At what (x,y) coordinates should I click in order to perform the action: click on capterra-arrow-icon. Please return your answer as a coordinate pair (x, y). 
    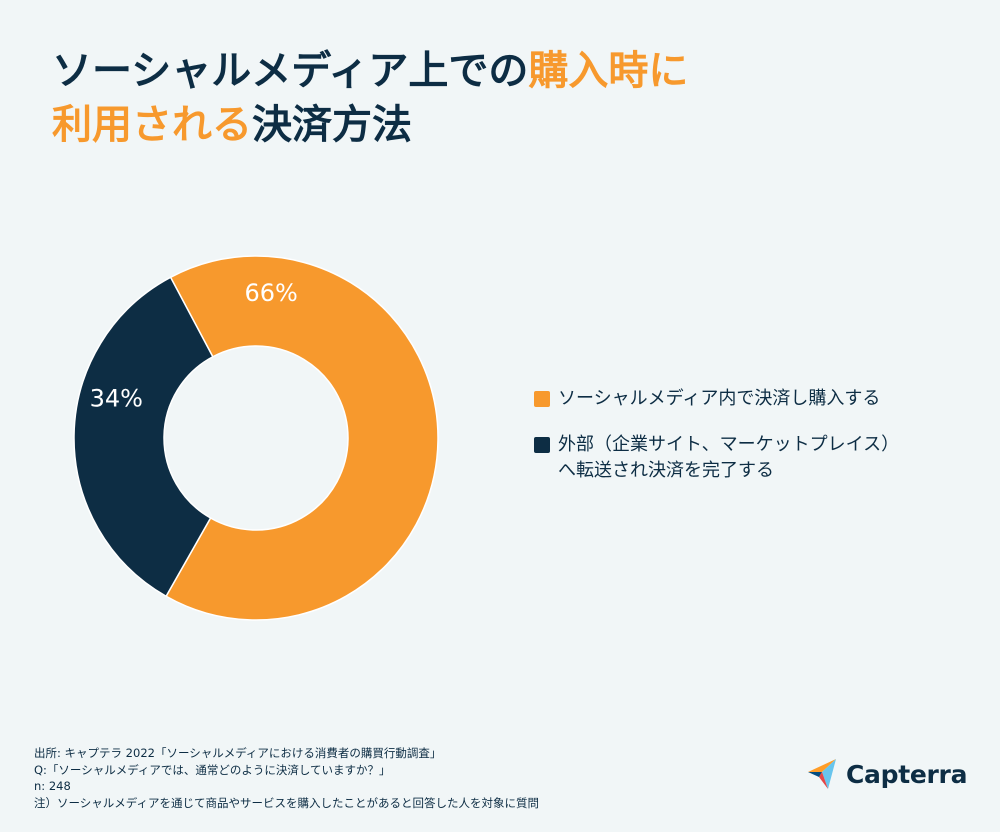
    Looking at the image, I should click on (822, 774).